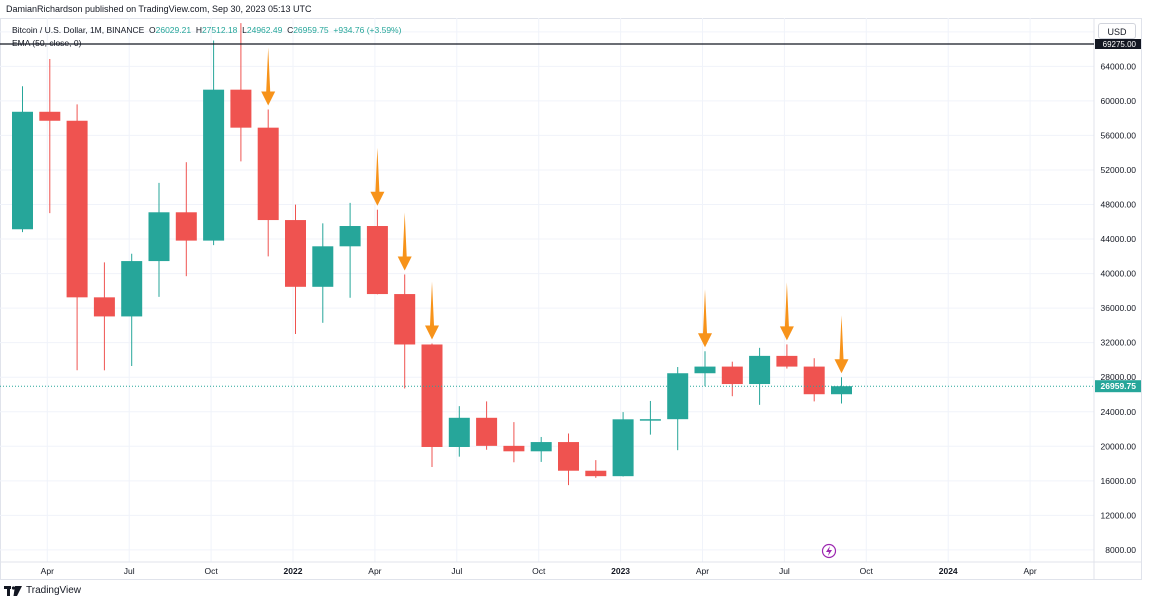  Describe the element at coordinates (1119, 239) in the screenshot. I see `y-tick-label: 44000.00` at that location.